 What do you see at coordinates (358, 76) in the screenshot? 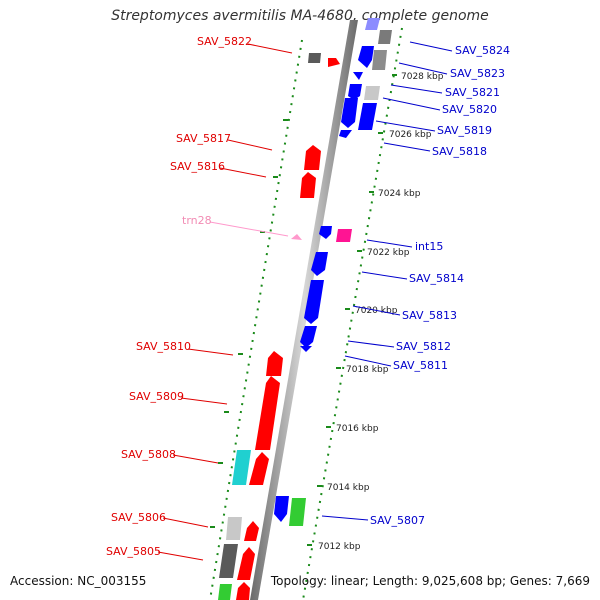
I see `gene-sav5821` at bounding box center [358, 76].